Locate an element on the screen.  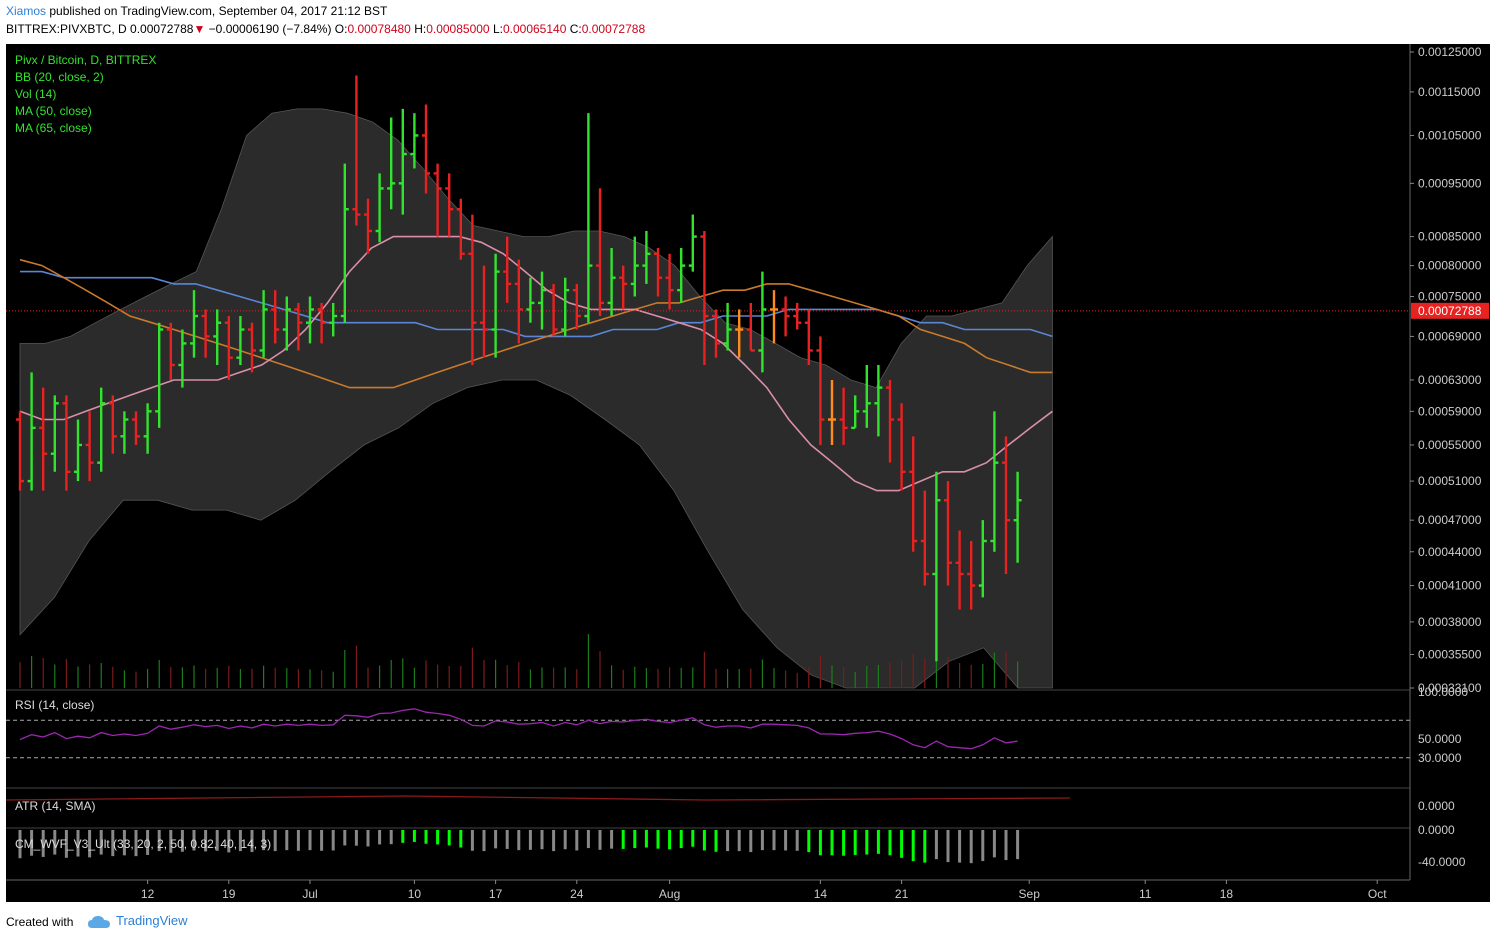
tradingview-brand-link: TradingView is located at coordinates (152, 920).